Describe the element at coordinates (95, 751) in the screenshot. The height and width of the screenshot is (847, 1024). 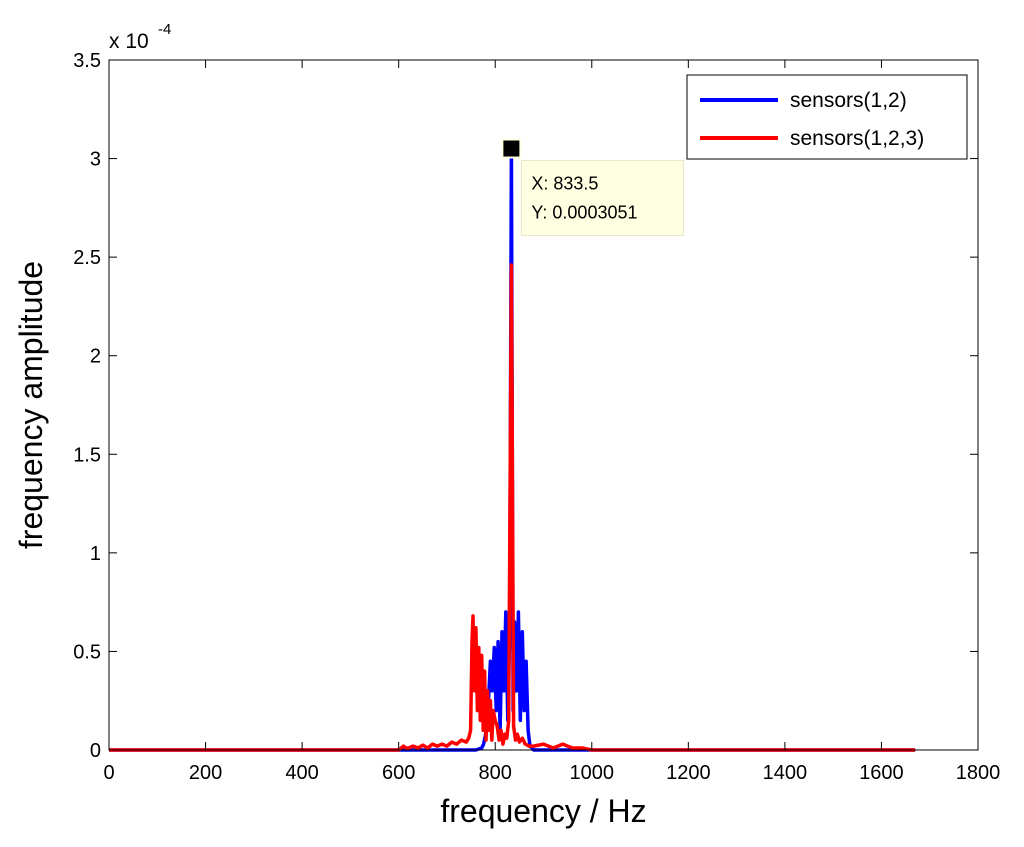
I see `y-tick-label: 0` at that location.